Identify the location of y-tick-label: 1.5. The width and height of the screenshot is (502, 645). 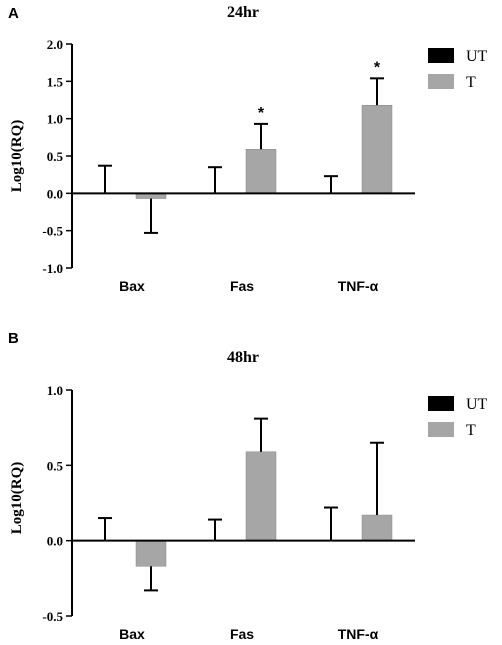
(55, 81).